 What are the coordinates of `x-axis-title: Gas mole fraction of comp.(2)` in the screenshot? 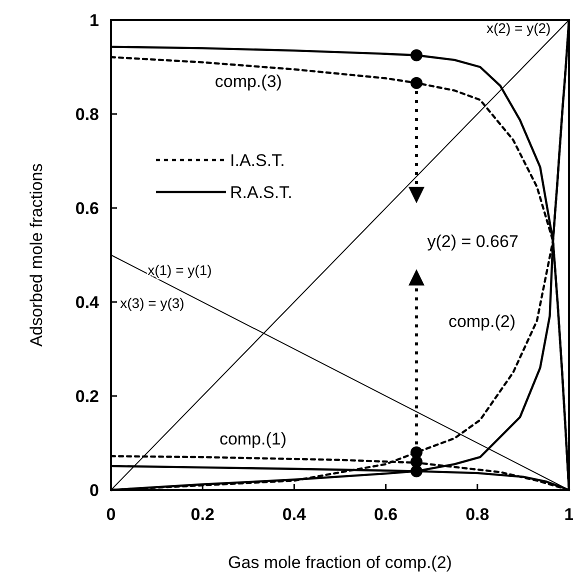 It's located at (340, 562).